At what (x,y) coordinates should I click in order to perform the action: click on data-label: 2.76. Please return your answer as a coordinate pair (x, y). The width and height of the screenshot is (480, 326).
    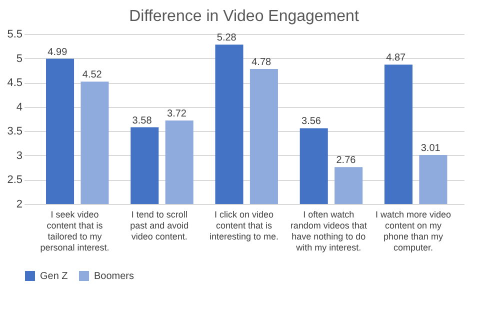
    Looking at the image, I should click on (346, 160).